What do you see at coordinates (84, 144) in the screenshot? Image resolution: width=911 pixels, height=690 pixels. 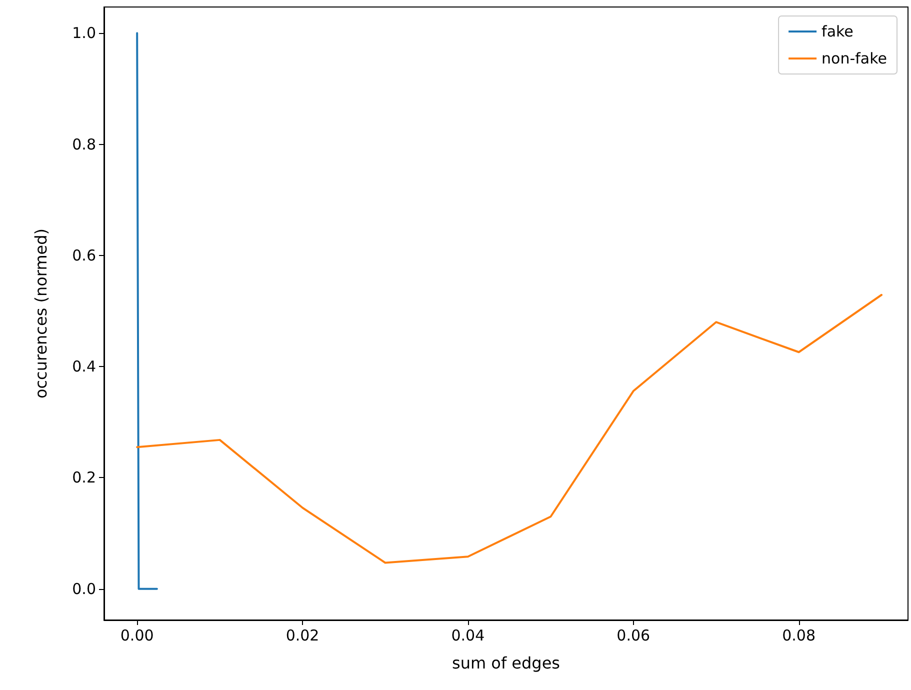 I see `y-tick-label: 0.8` at bounding box center [84, 144].